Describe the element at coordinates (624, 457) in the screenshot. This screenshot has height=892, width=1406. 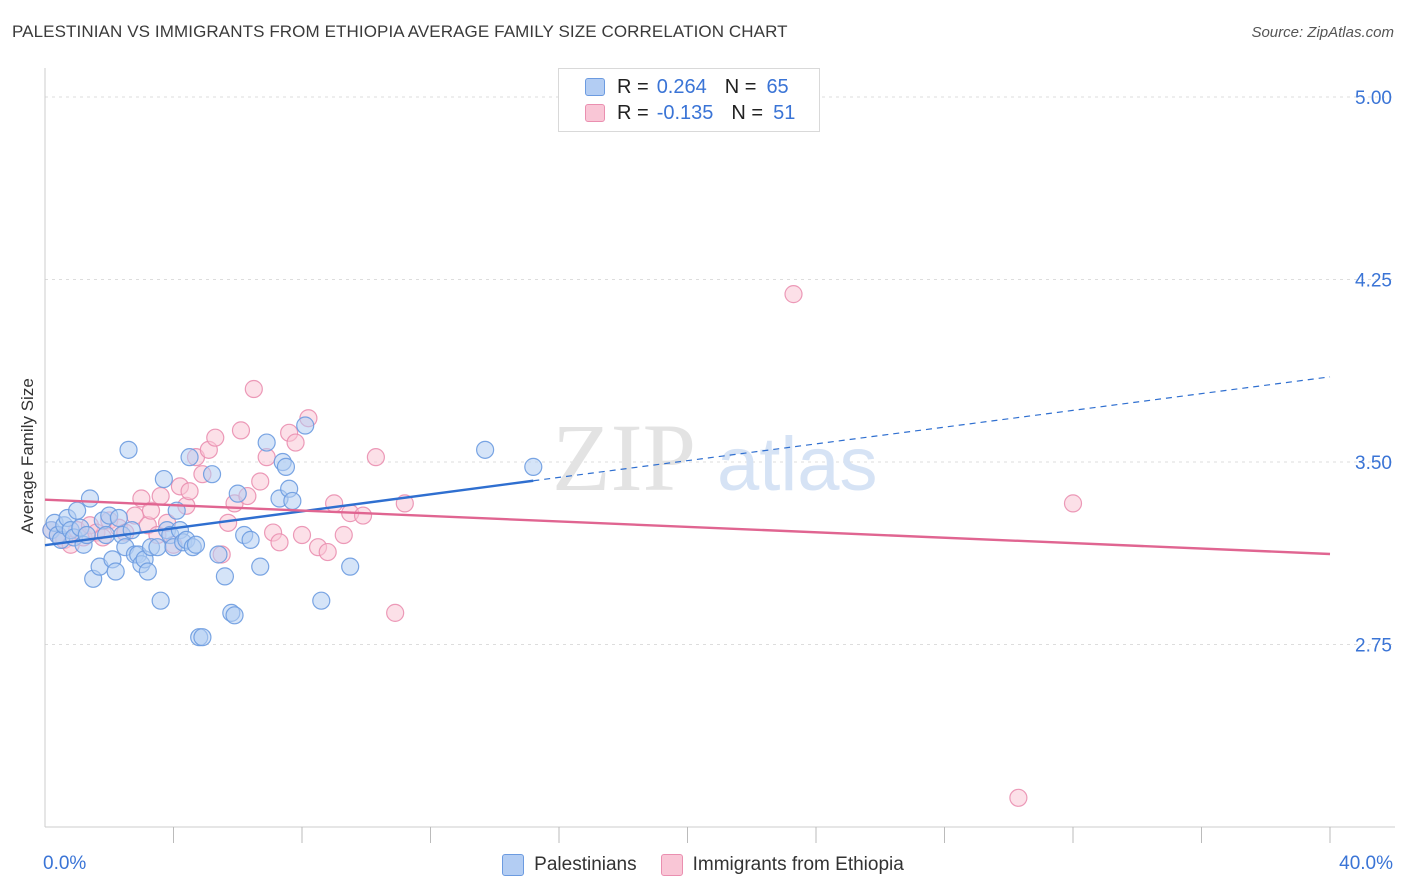
I see `watermark-zip: ZIP` at that location.